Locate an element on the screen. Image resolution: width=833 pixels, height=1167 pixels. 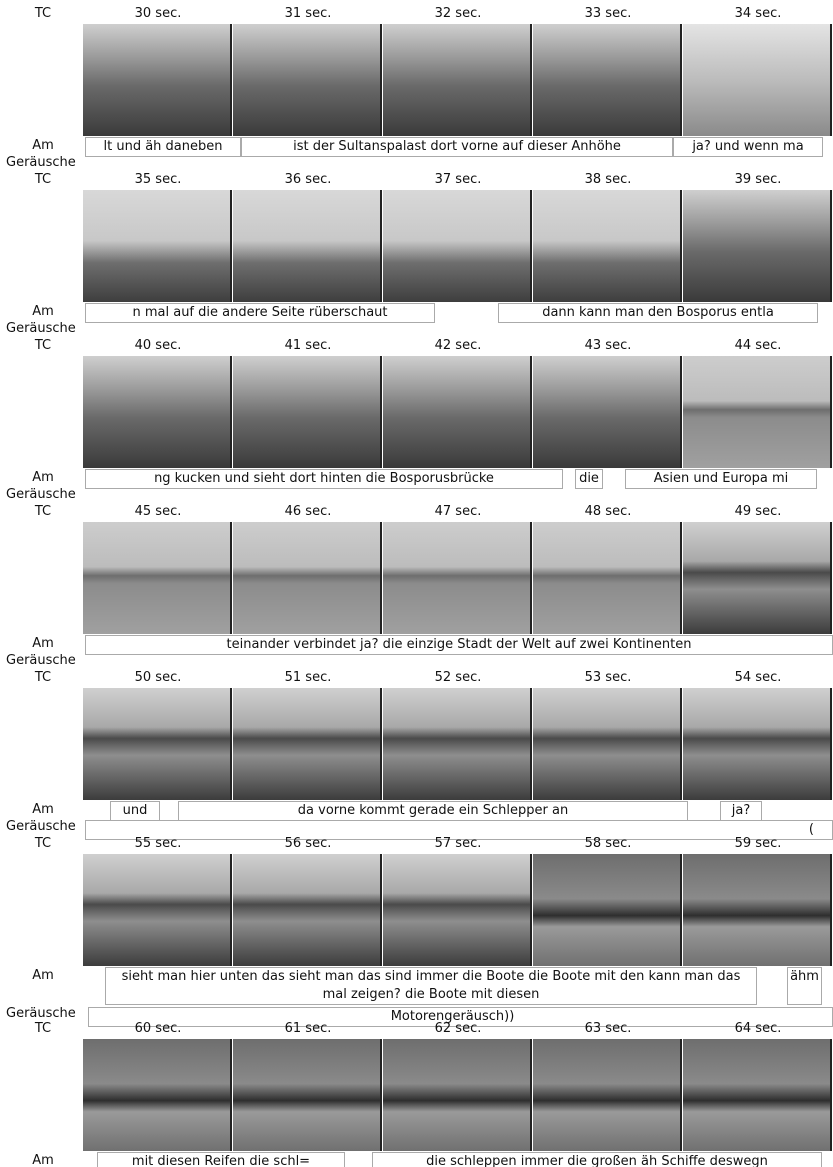
time-label: 34 sec. is located at coordinates (758, 13).